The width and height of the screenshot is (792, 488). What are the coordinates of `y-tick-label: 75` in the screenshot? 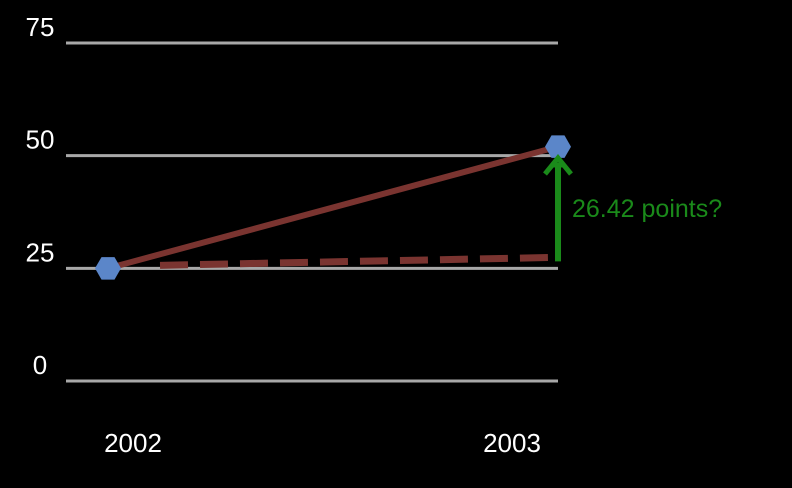 It's located at (40, 27).